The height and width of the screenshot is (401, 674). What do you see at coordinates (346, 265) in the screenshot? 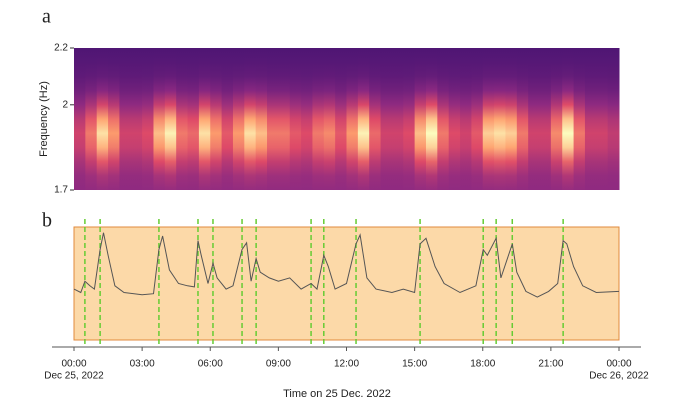
I see `signal-line` at bounding box center [346, 265].